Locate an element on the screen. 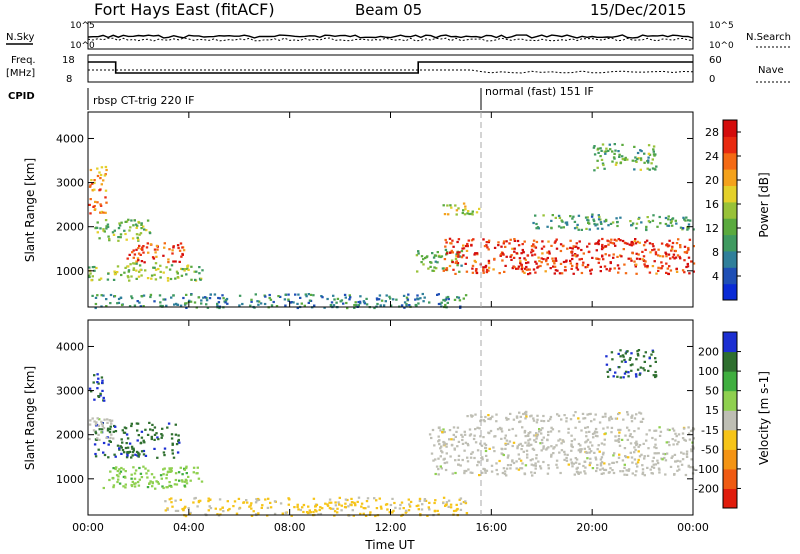  beam-label: Beam 05 is located at coordinates (388, 10).